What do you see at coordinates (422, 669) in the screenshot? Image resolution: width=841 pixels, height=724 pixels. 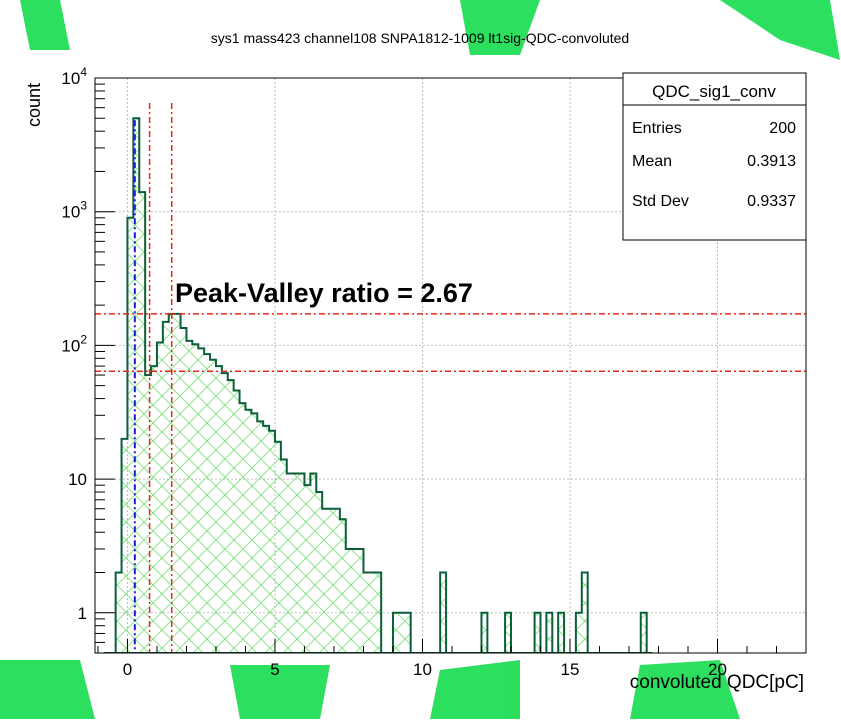 I see `x-tick-label: 10` at bounding box center [422, 669].